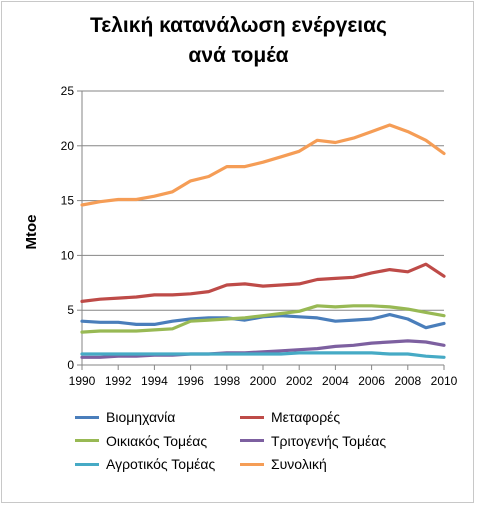  What do you see at coordinates (444, 381) in the screenshot?
I see `x-tick-label: 2010` at bounding box center [444, 381].